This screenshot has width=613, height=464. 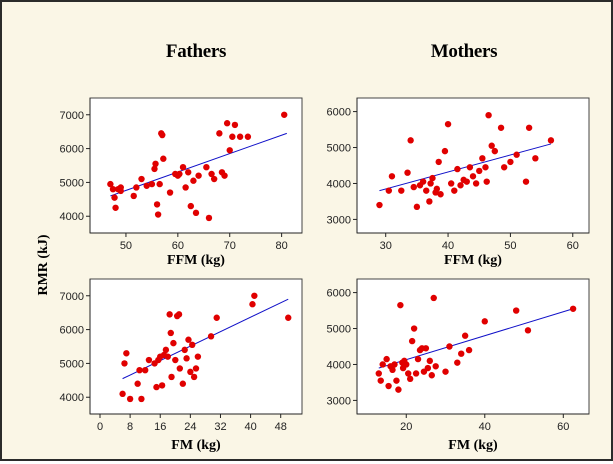 What do you see at coordinates (281, 246) in the screenshot?
I see `x-tick-label: 80` at bounding box center [281, 246].